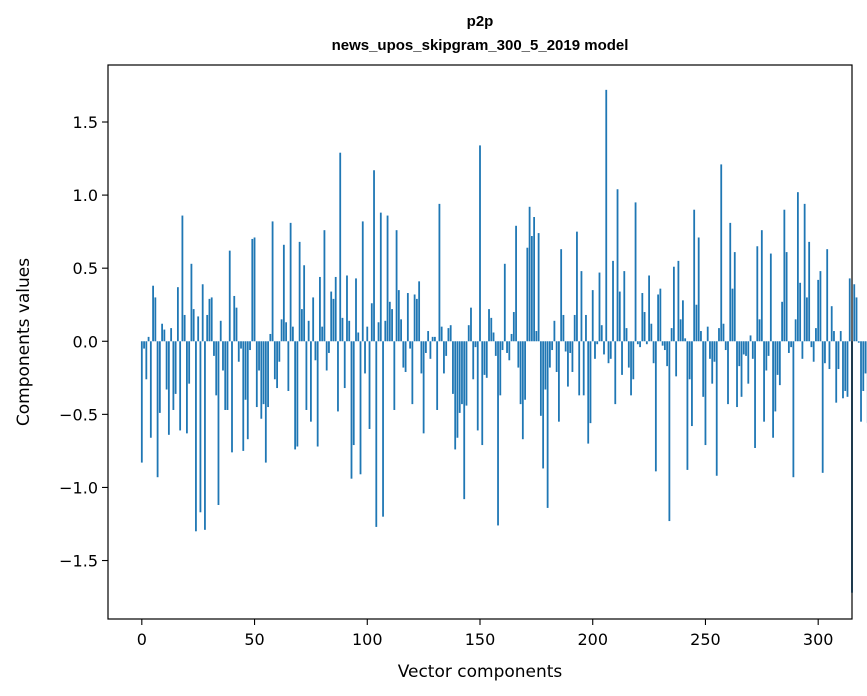  I want to click on x-tick-label: 0, so click(142, 639).